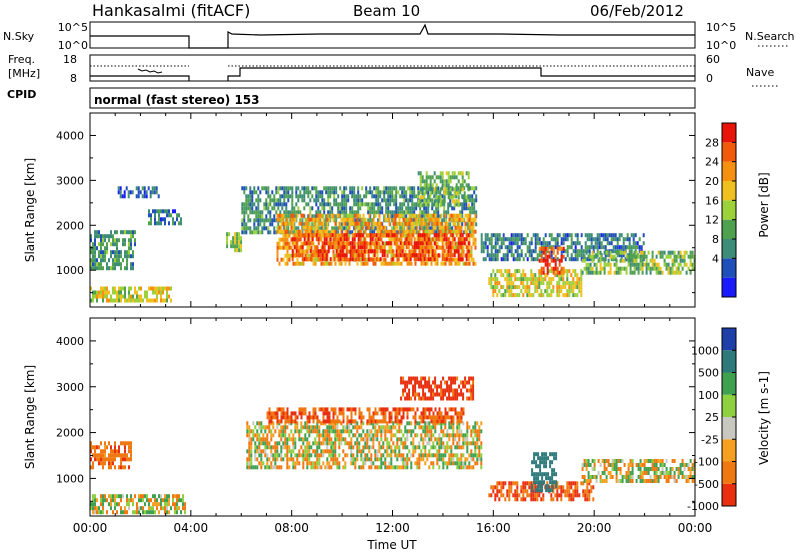  What do you see at coordinates (764, 204) in the screenshot?
I see `power-colorbar-label: Power [dB]` at bounding box center [764, 204].